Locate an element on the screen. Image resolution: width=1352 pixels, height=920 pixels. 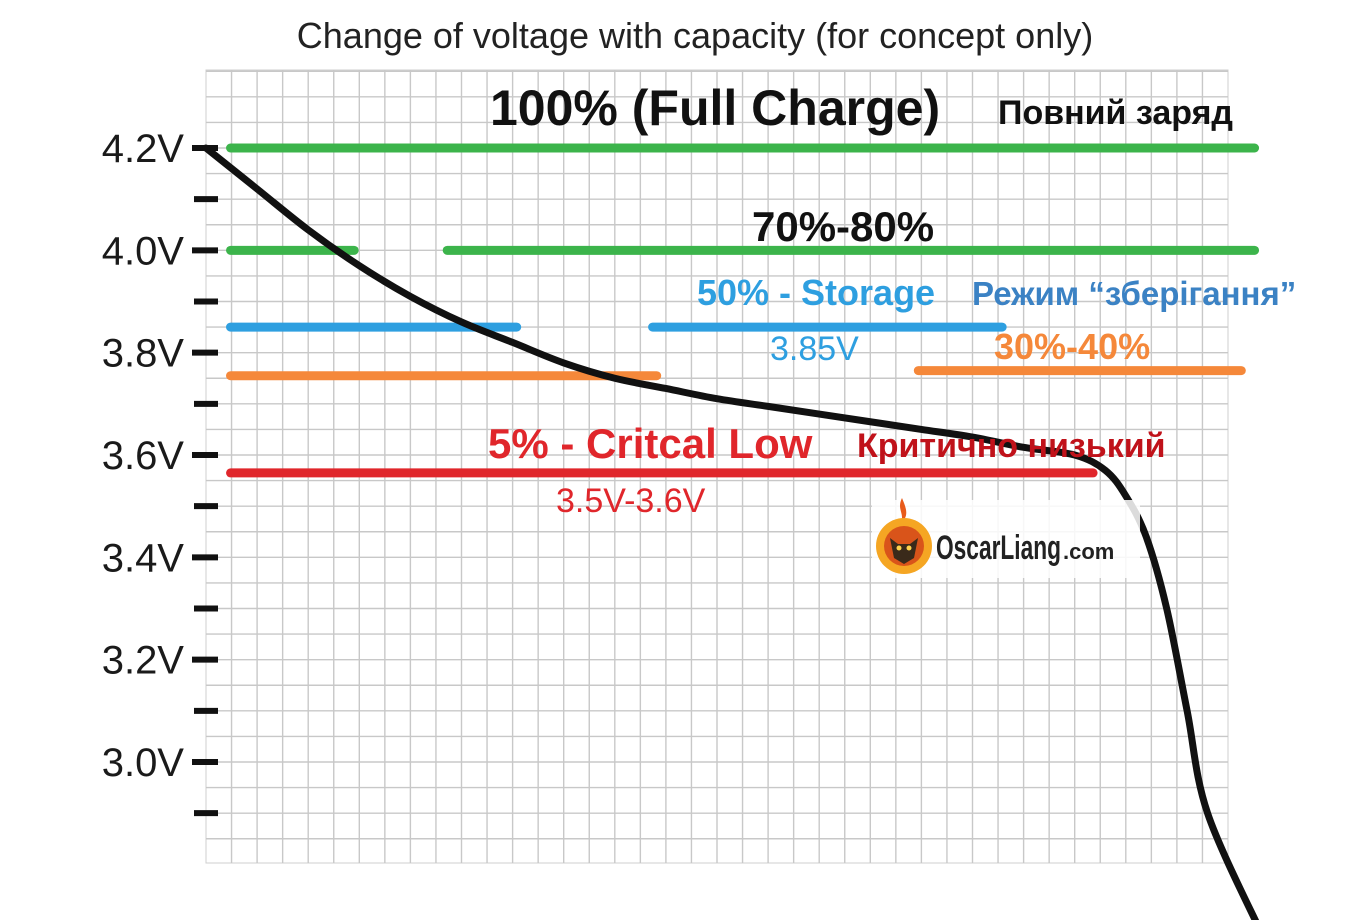
annotation-storage: 50% - Storage is located at coordinates (816, 292).